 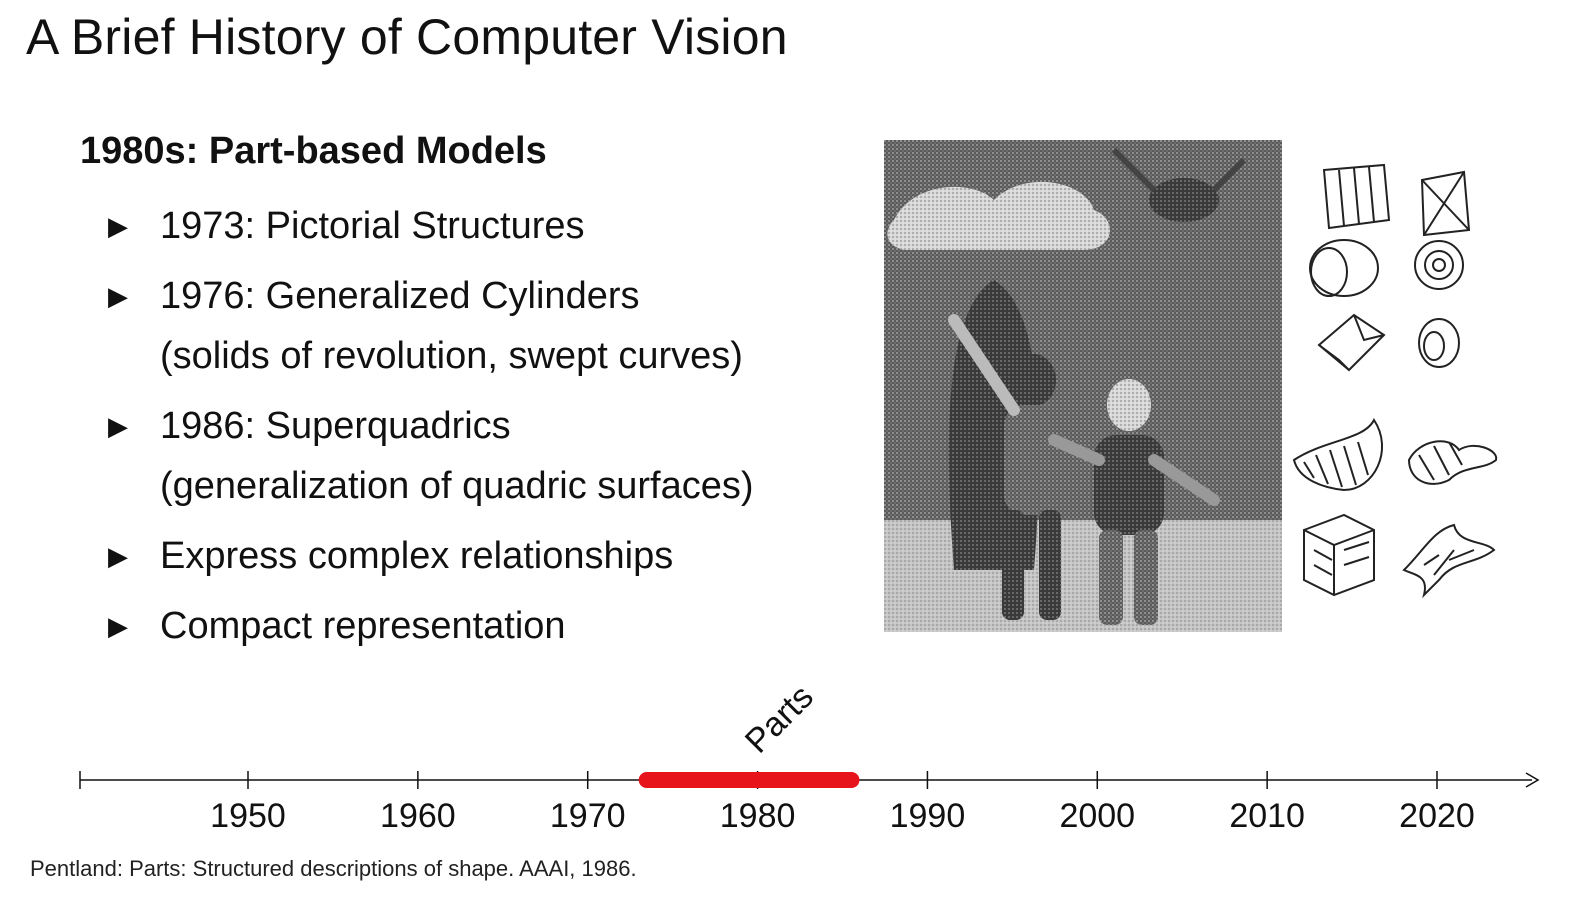 I want to click on part-primitives-drawings, so click(x=1395, y=381).